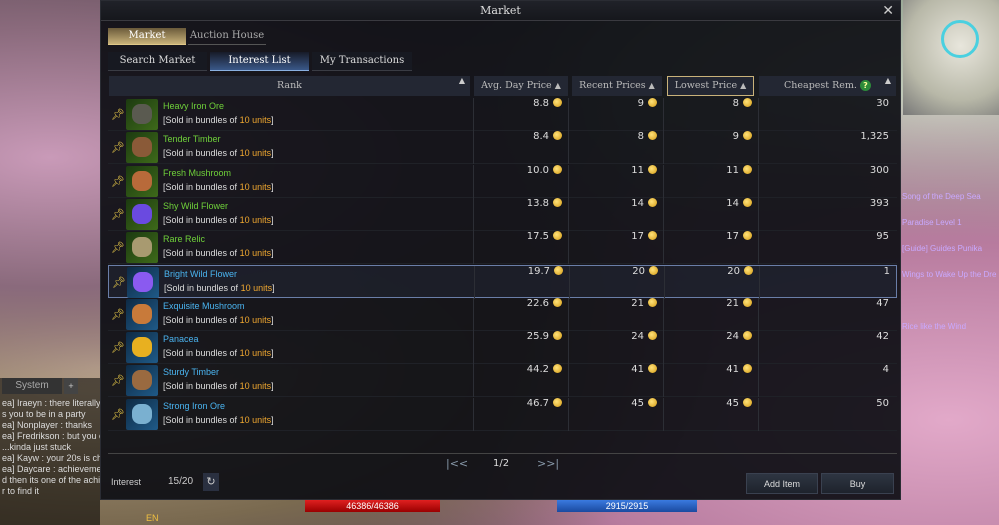 The width and height of the screenshot is (999, 525). What do you see at coordinates (932, 222) in the screenshot?
I see `quest: Paradise Level 1` at bounding box center [932, 222].